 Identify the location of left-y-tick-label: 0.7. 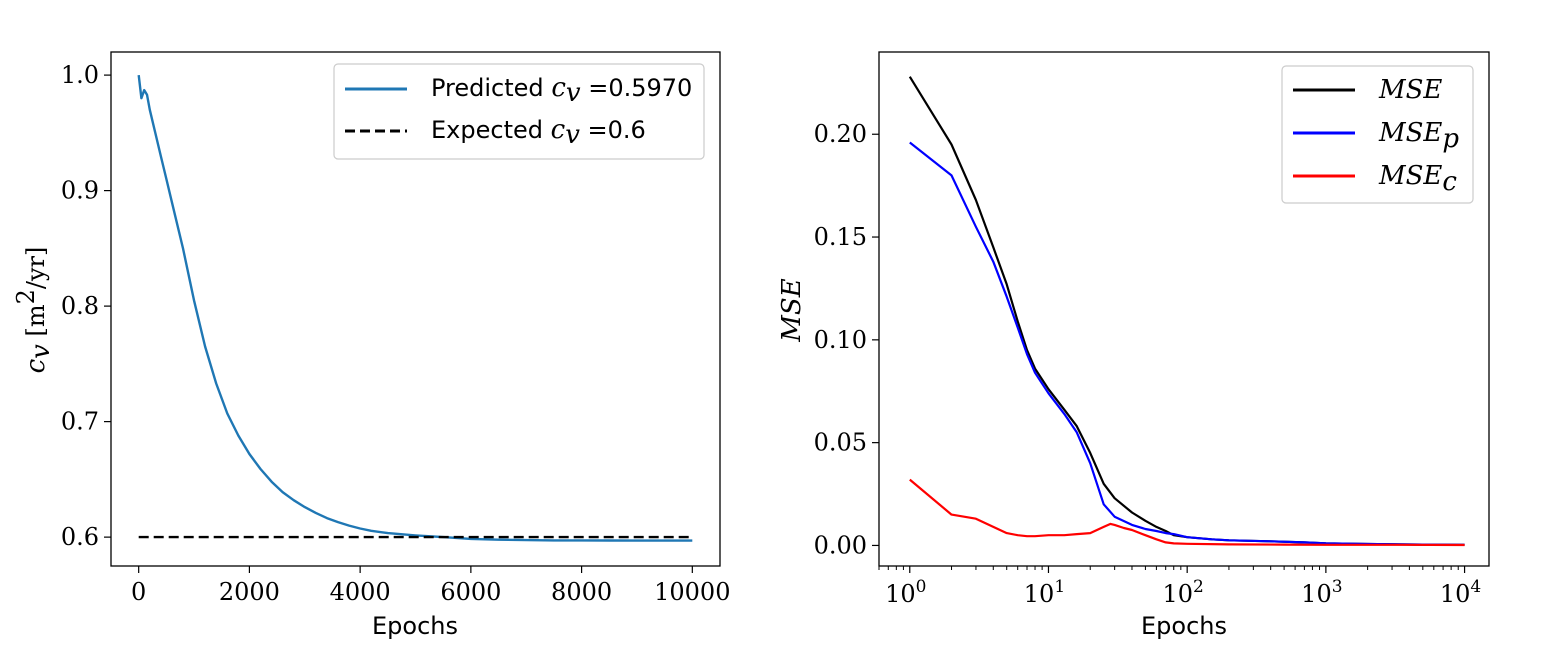
(80, 422).